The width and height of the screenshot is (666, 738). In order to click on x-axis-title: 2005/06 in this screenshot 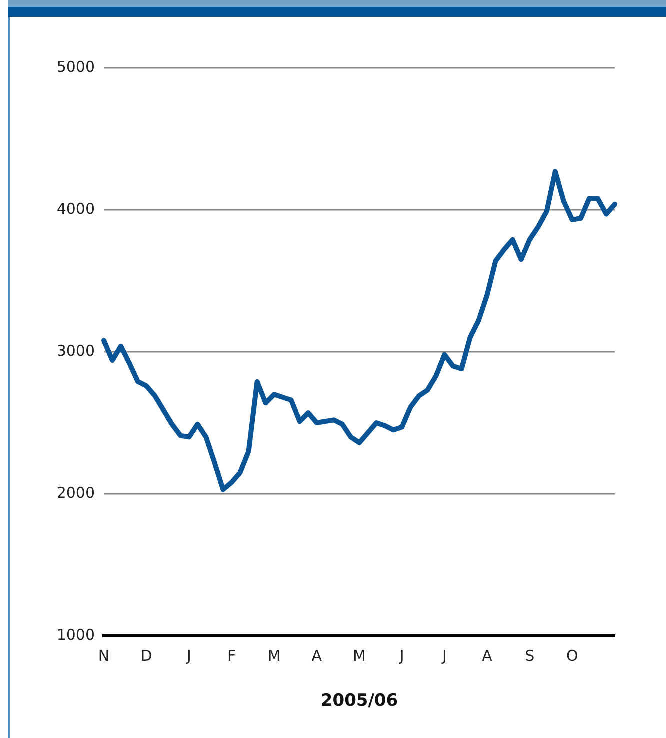, I will do `click(359, 701)`.